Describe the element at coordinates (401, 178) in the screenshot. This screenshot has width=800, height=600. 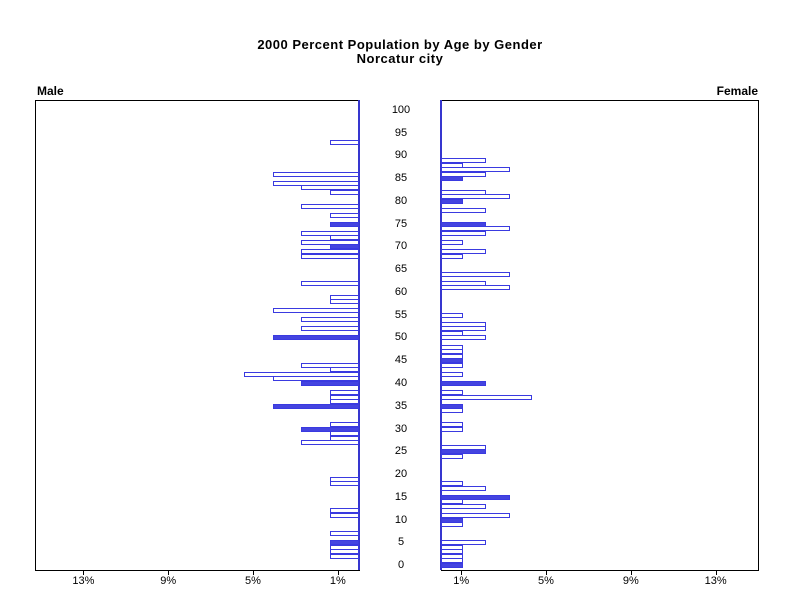
I see `age-axis-label-85: 85` at that location.